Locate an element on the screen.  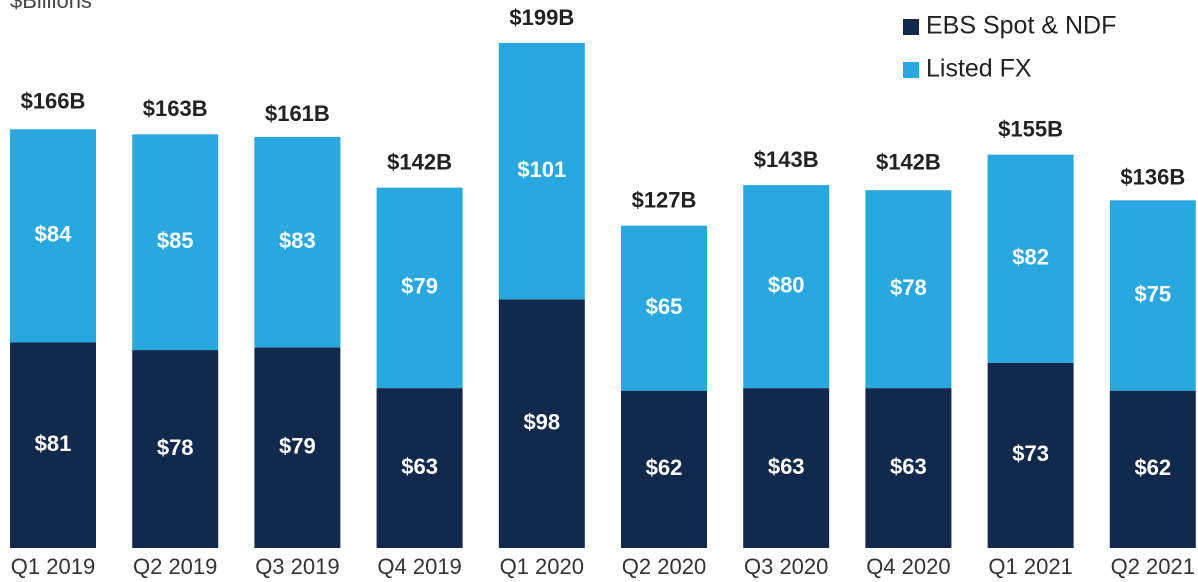
value-label: $82 is located at coordinates (1030, 257).